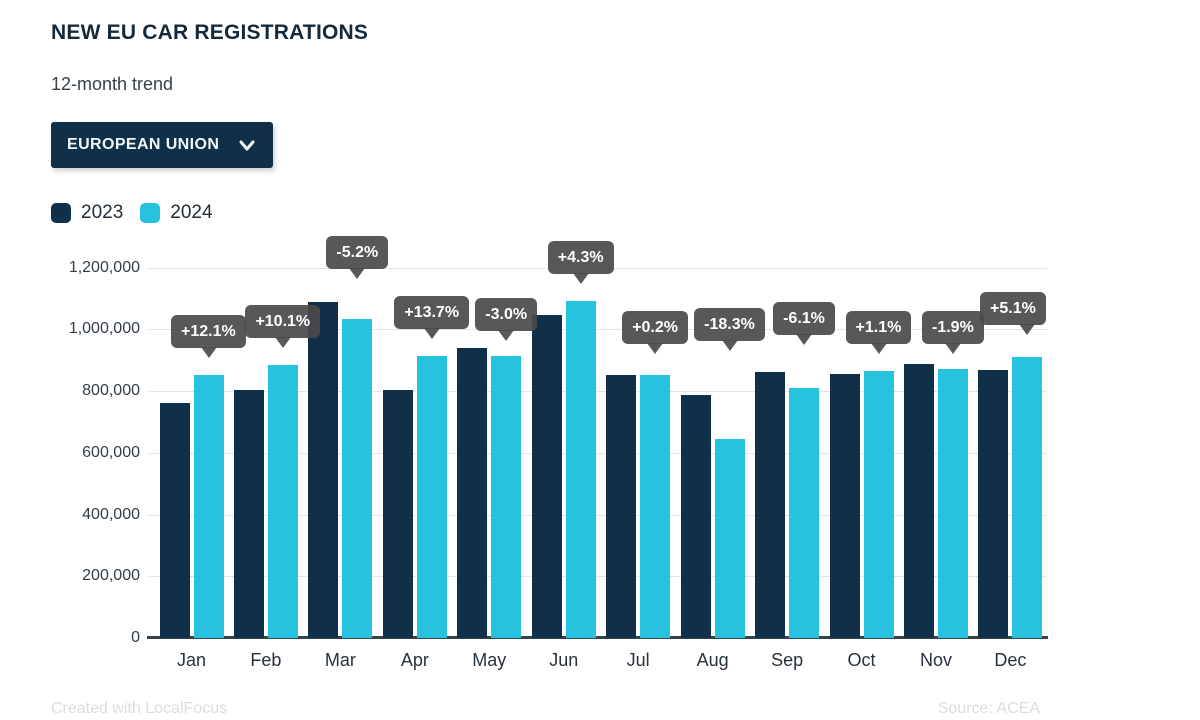 The height and width of the screenshot is (720, 1200). I want to click on bar-2023-sep, so click(770, 505).